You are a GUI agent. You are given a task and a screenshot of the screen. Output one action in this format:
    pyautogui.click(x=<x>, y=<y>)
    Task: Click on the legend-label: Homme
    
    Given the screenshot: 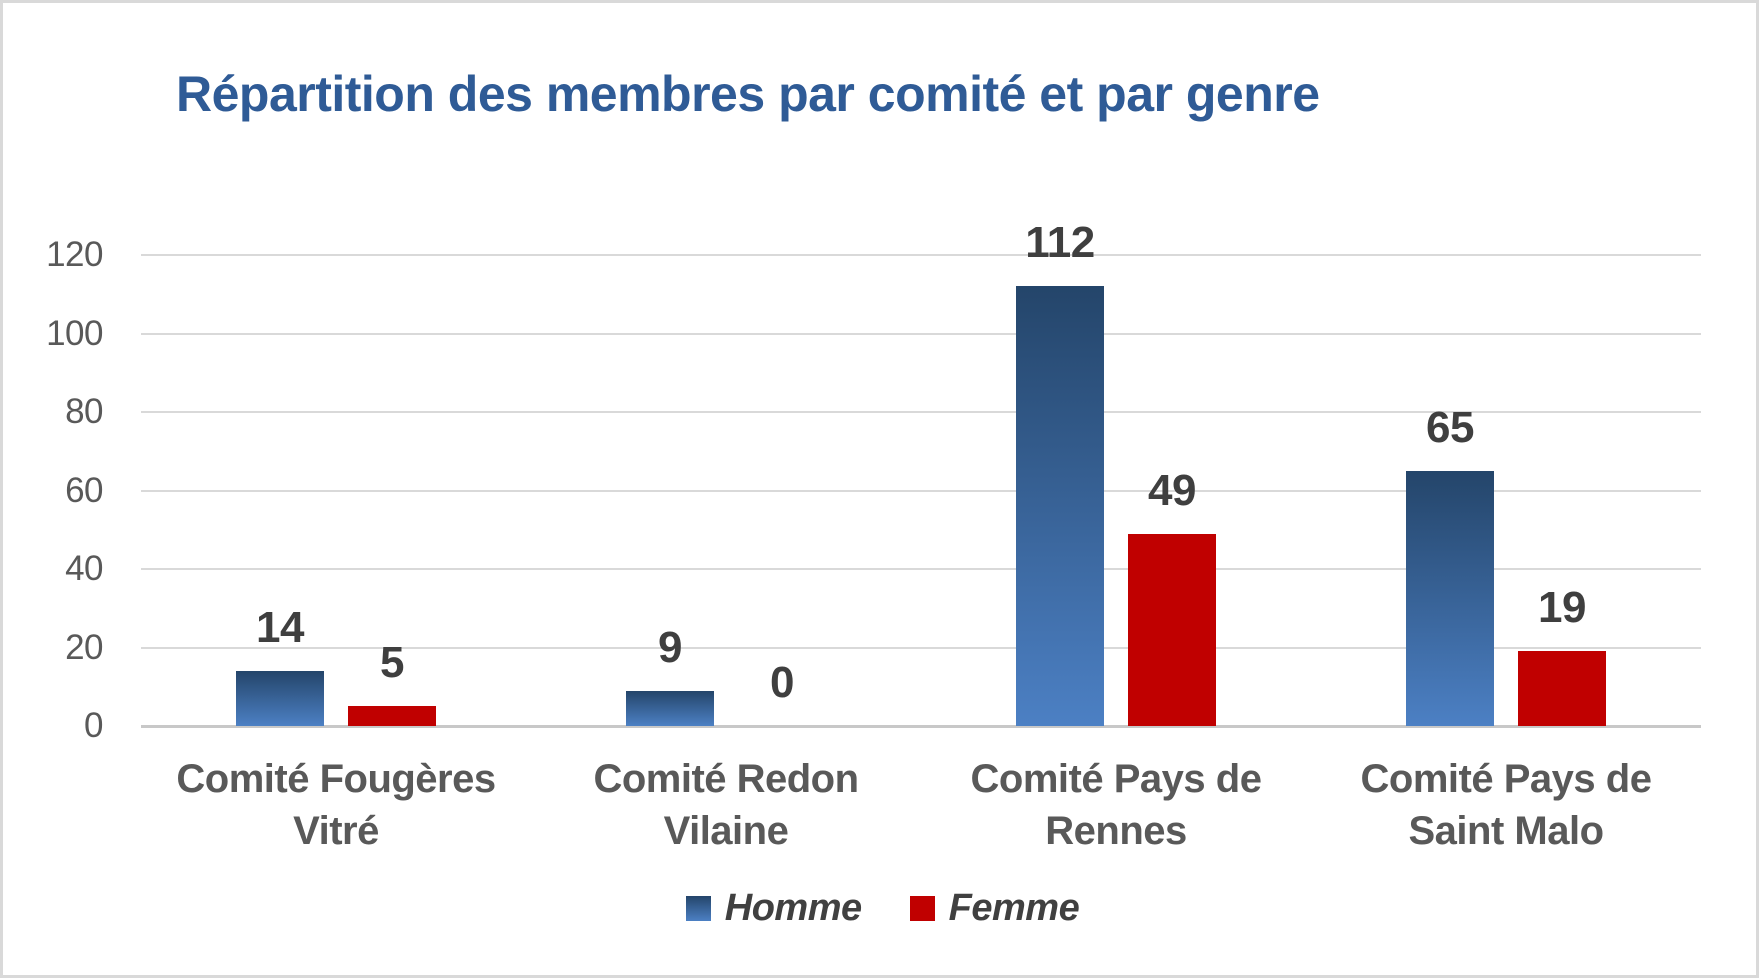 What is the action you would take?
    pyautogui.click(x=793, y=908)
    